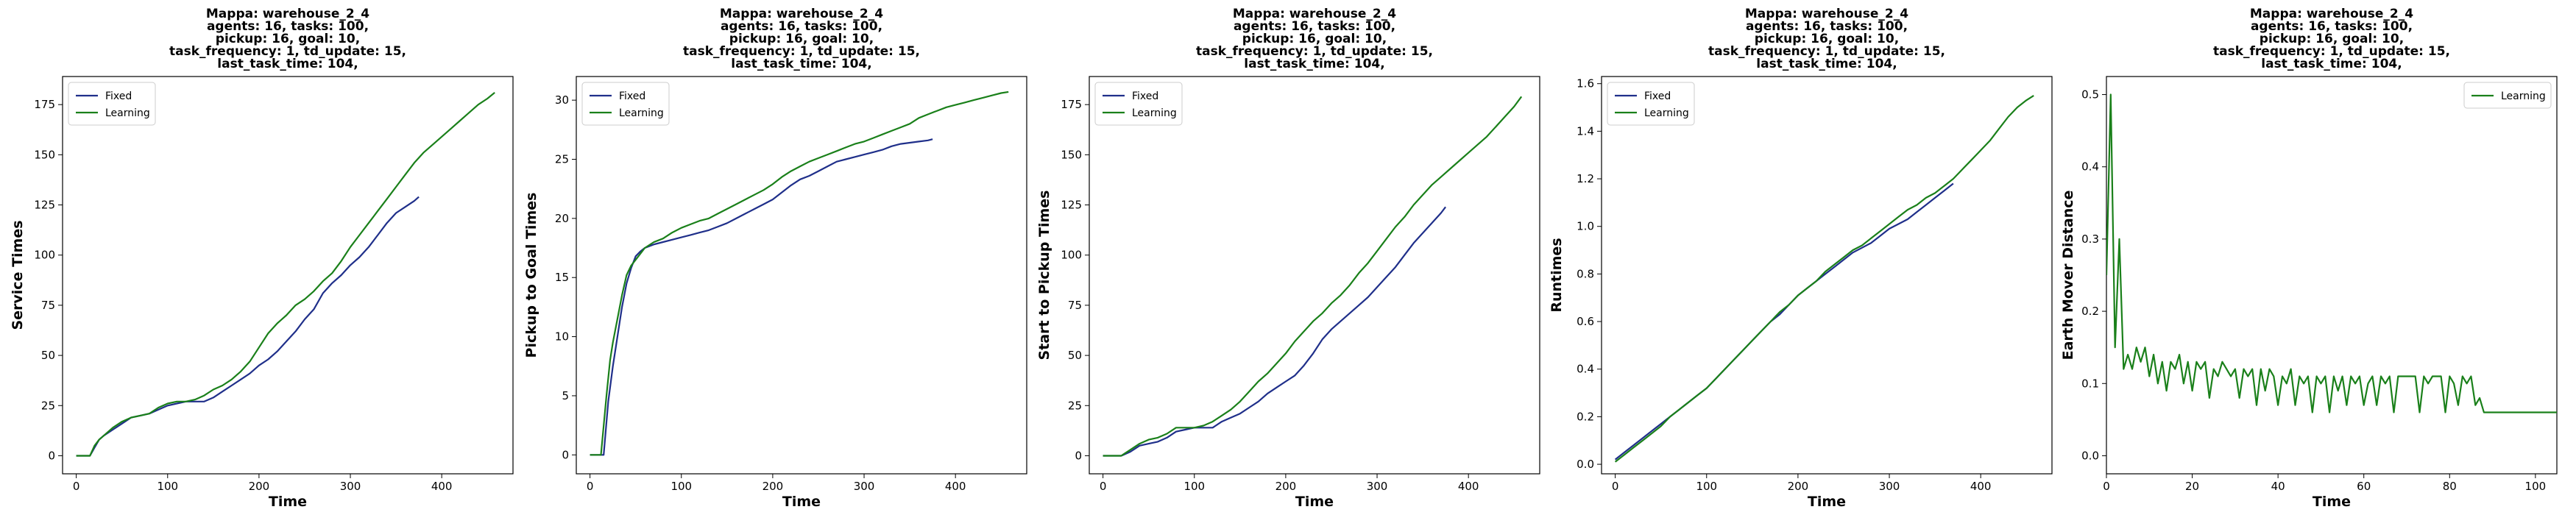 This screenshot has height=515, width=2576. Describe the element at coordinates (1585, 178) in the screenshot. I see `y-tick-label: 1.2` at that location.